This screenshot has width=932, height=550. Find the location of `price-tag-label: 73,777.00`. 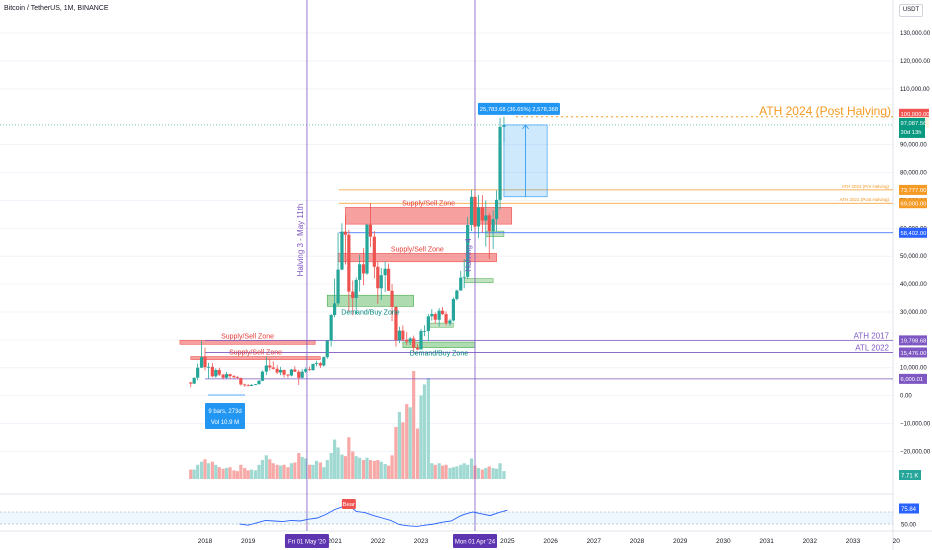

price-tag-label: 73,777.00 is located at coordinates (914, 191).